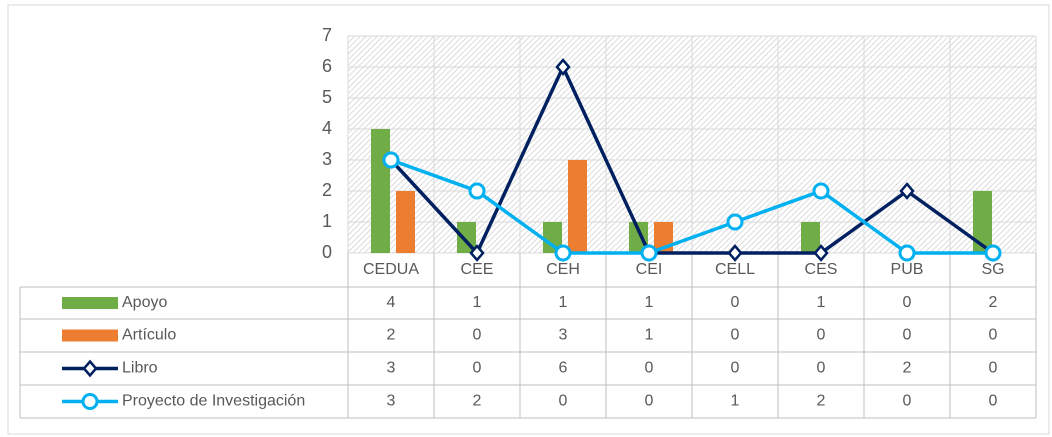  What do you see at coordinates (391, 302) in the screenshot?
I see `table-cell: 4` at bounding box center [391, 302].